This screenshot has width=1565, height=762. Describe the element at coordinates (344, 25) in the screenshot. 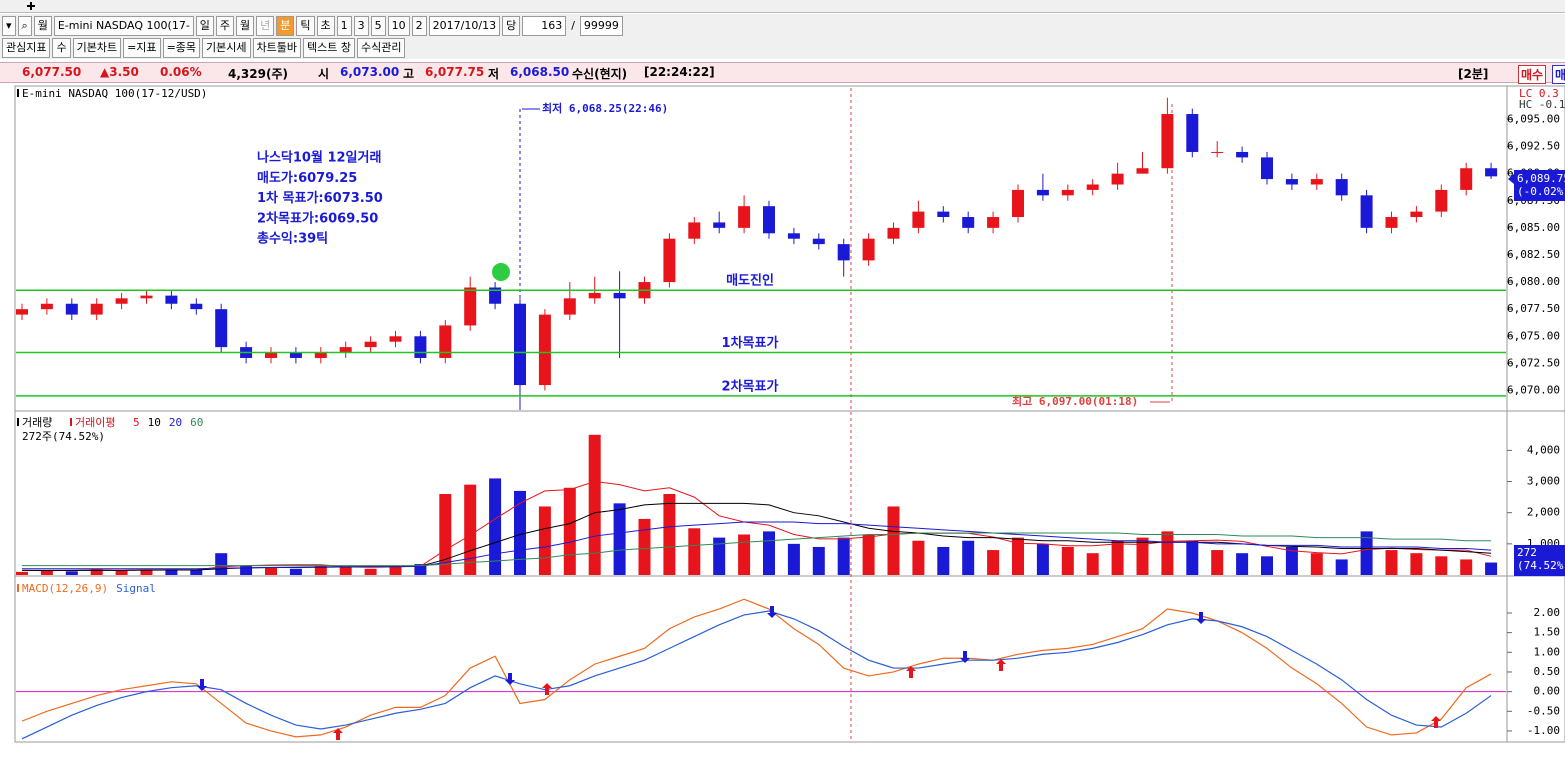

I see `toolbar-button: 1` at that location.